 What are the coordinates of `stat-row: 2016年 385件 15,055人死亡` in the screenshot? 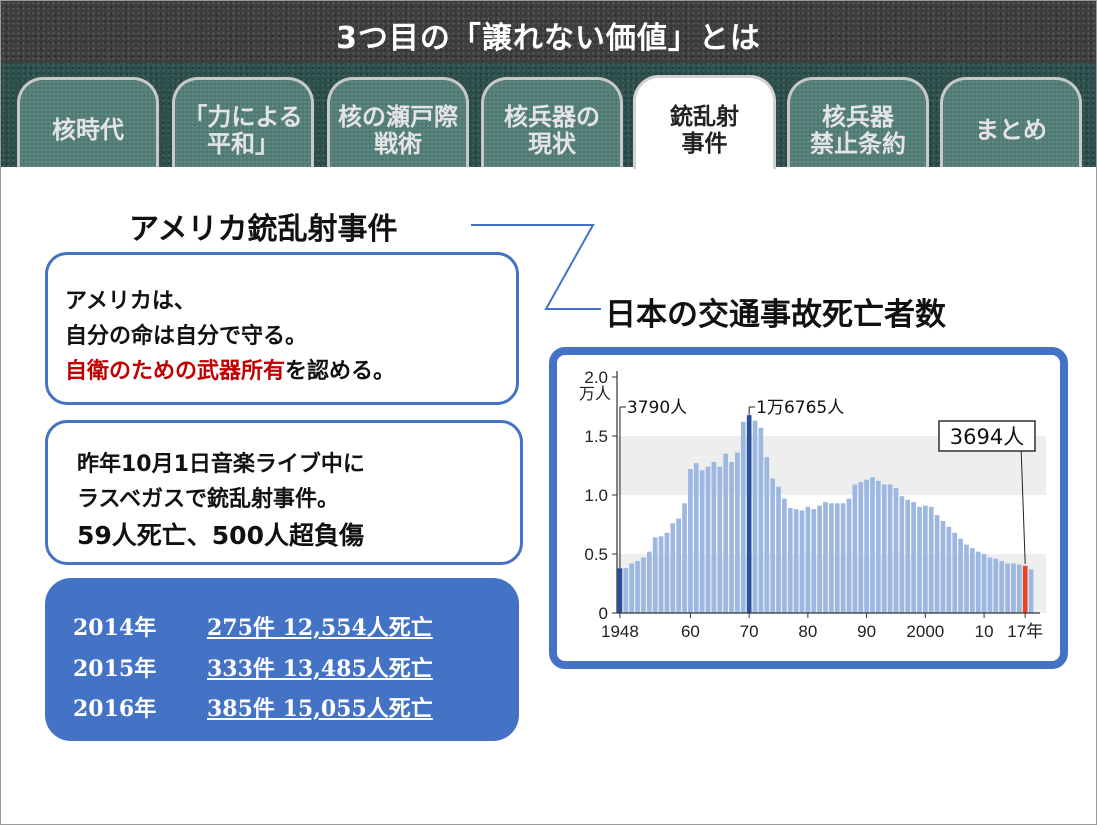 It's located at (253, 707).